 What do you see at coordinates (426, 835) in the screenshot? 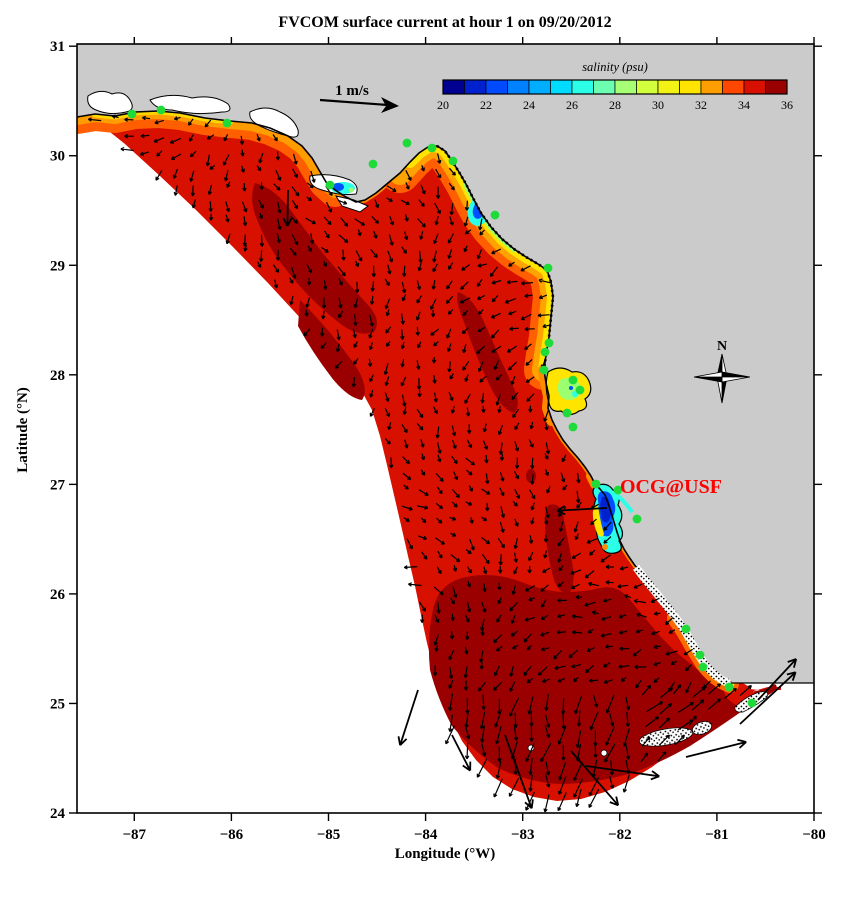
I see `x-tick-label: −84` at bounding box center [426, 835].